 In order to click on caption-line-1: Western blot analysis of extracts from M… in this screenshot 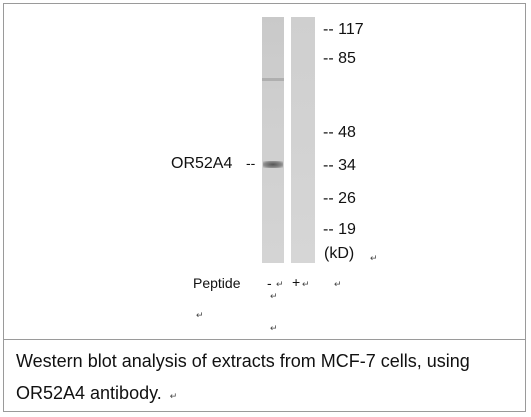, I will do `click(243, 361)`.